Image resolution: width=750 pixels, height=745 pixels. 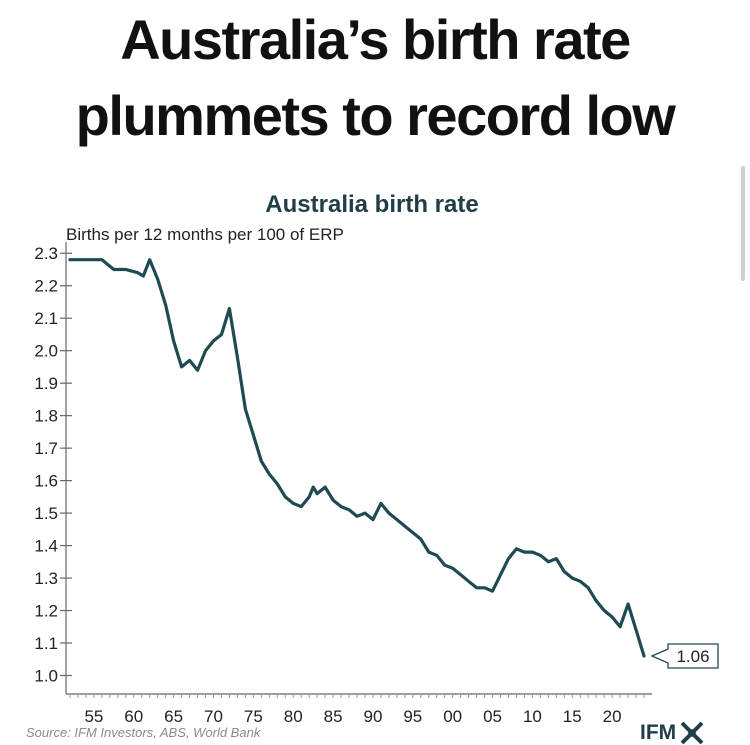 I want to click on y-tick-label: 1.2, so click(x=46, y=611).